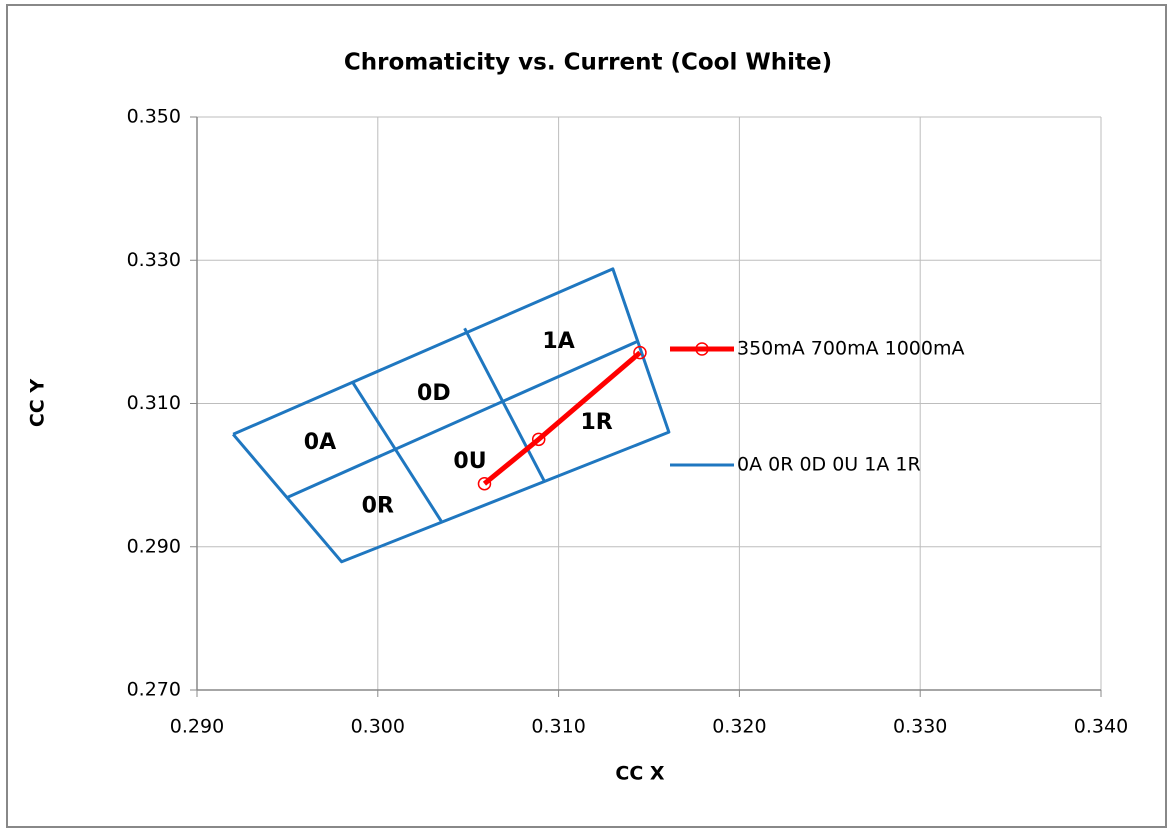 Image resolution: width=1172 pixels, height=830 pixels. I want to click on x-tick-label: 0.290, so click(197, 727).